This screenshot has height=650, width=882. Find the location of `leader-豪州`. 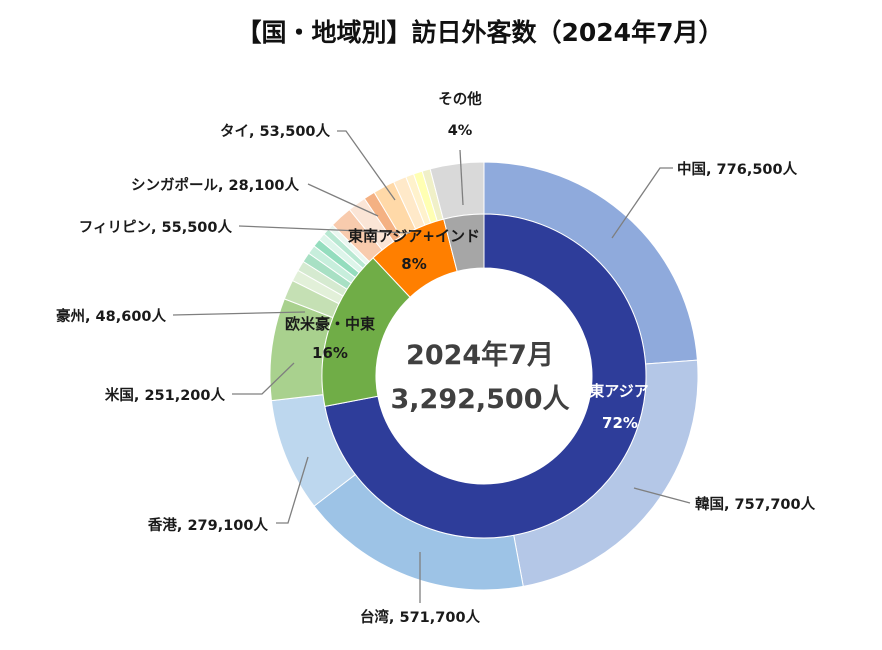

leader-豪州 is located at coordinates (239, 313).